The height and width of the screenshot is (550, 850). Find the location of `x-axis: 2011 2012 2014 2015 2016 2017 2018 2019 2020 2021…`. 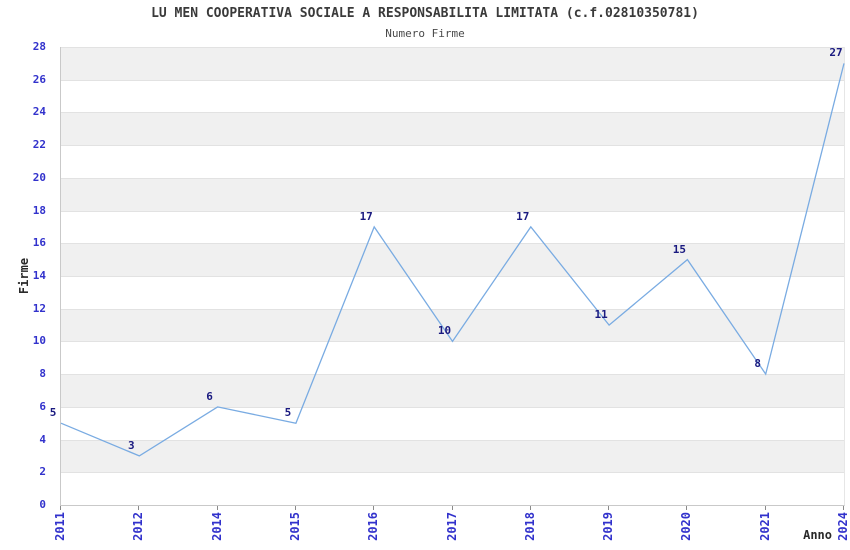

x-axis: 2011 2012 2014 2015 2016 2017 2018 2019 2020 2021… is located at coordinates (451, 527).